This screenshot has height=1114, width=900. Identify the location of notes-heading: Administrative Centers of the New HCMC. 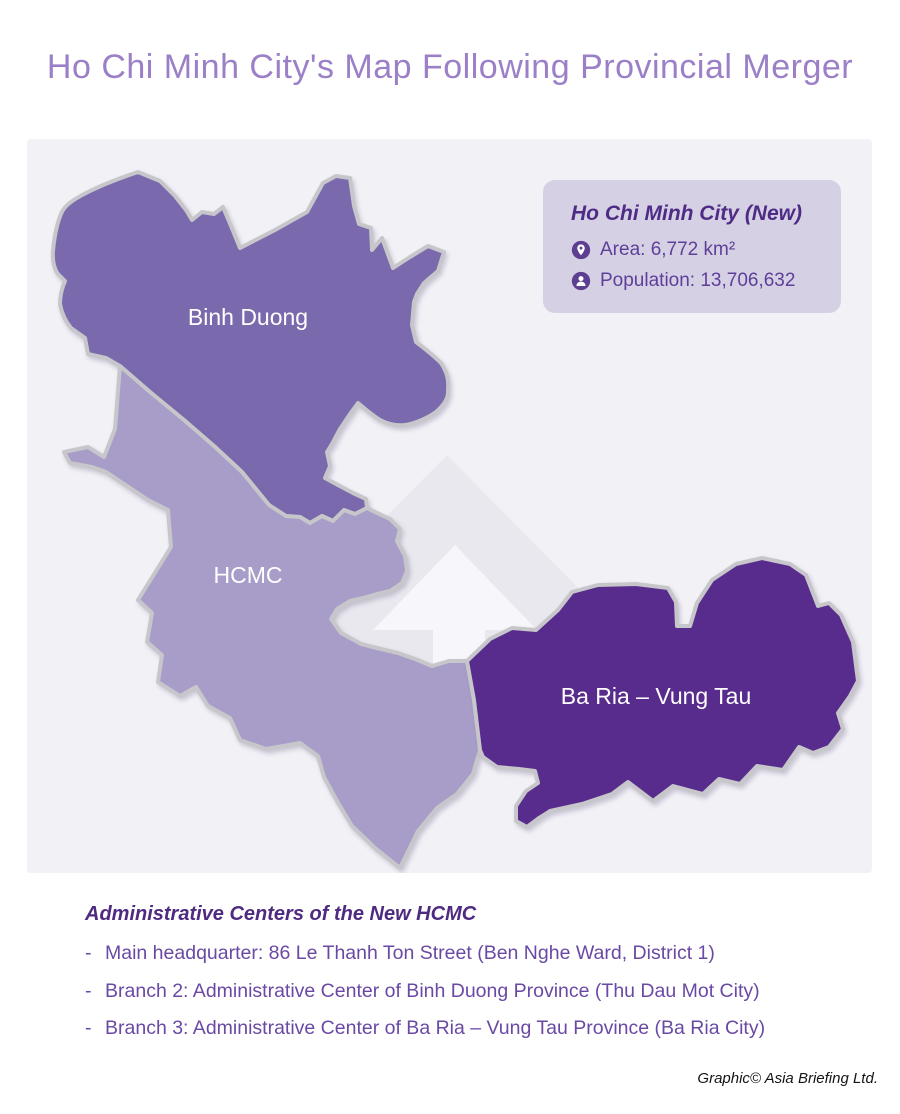
(281, 914).